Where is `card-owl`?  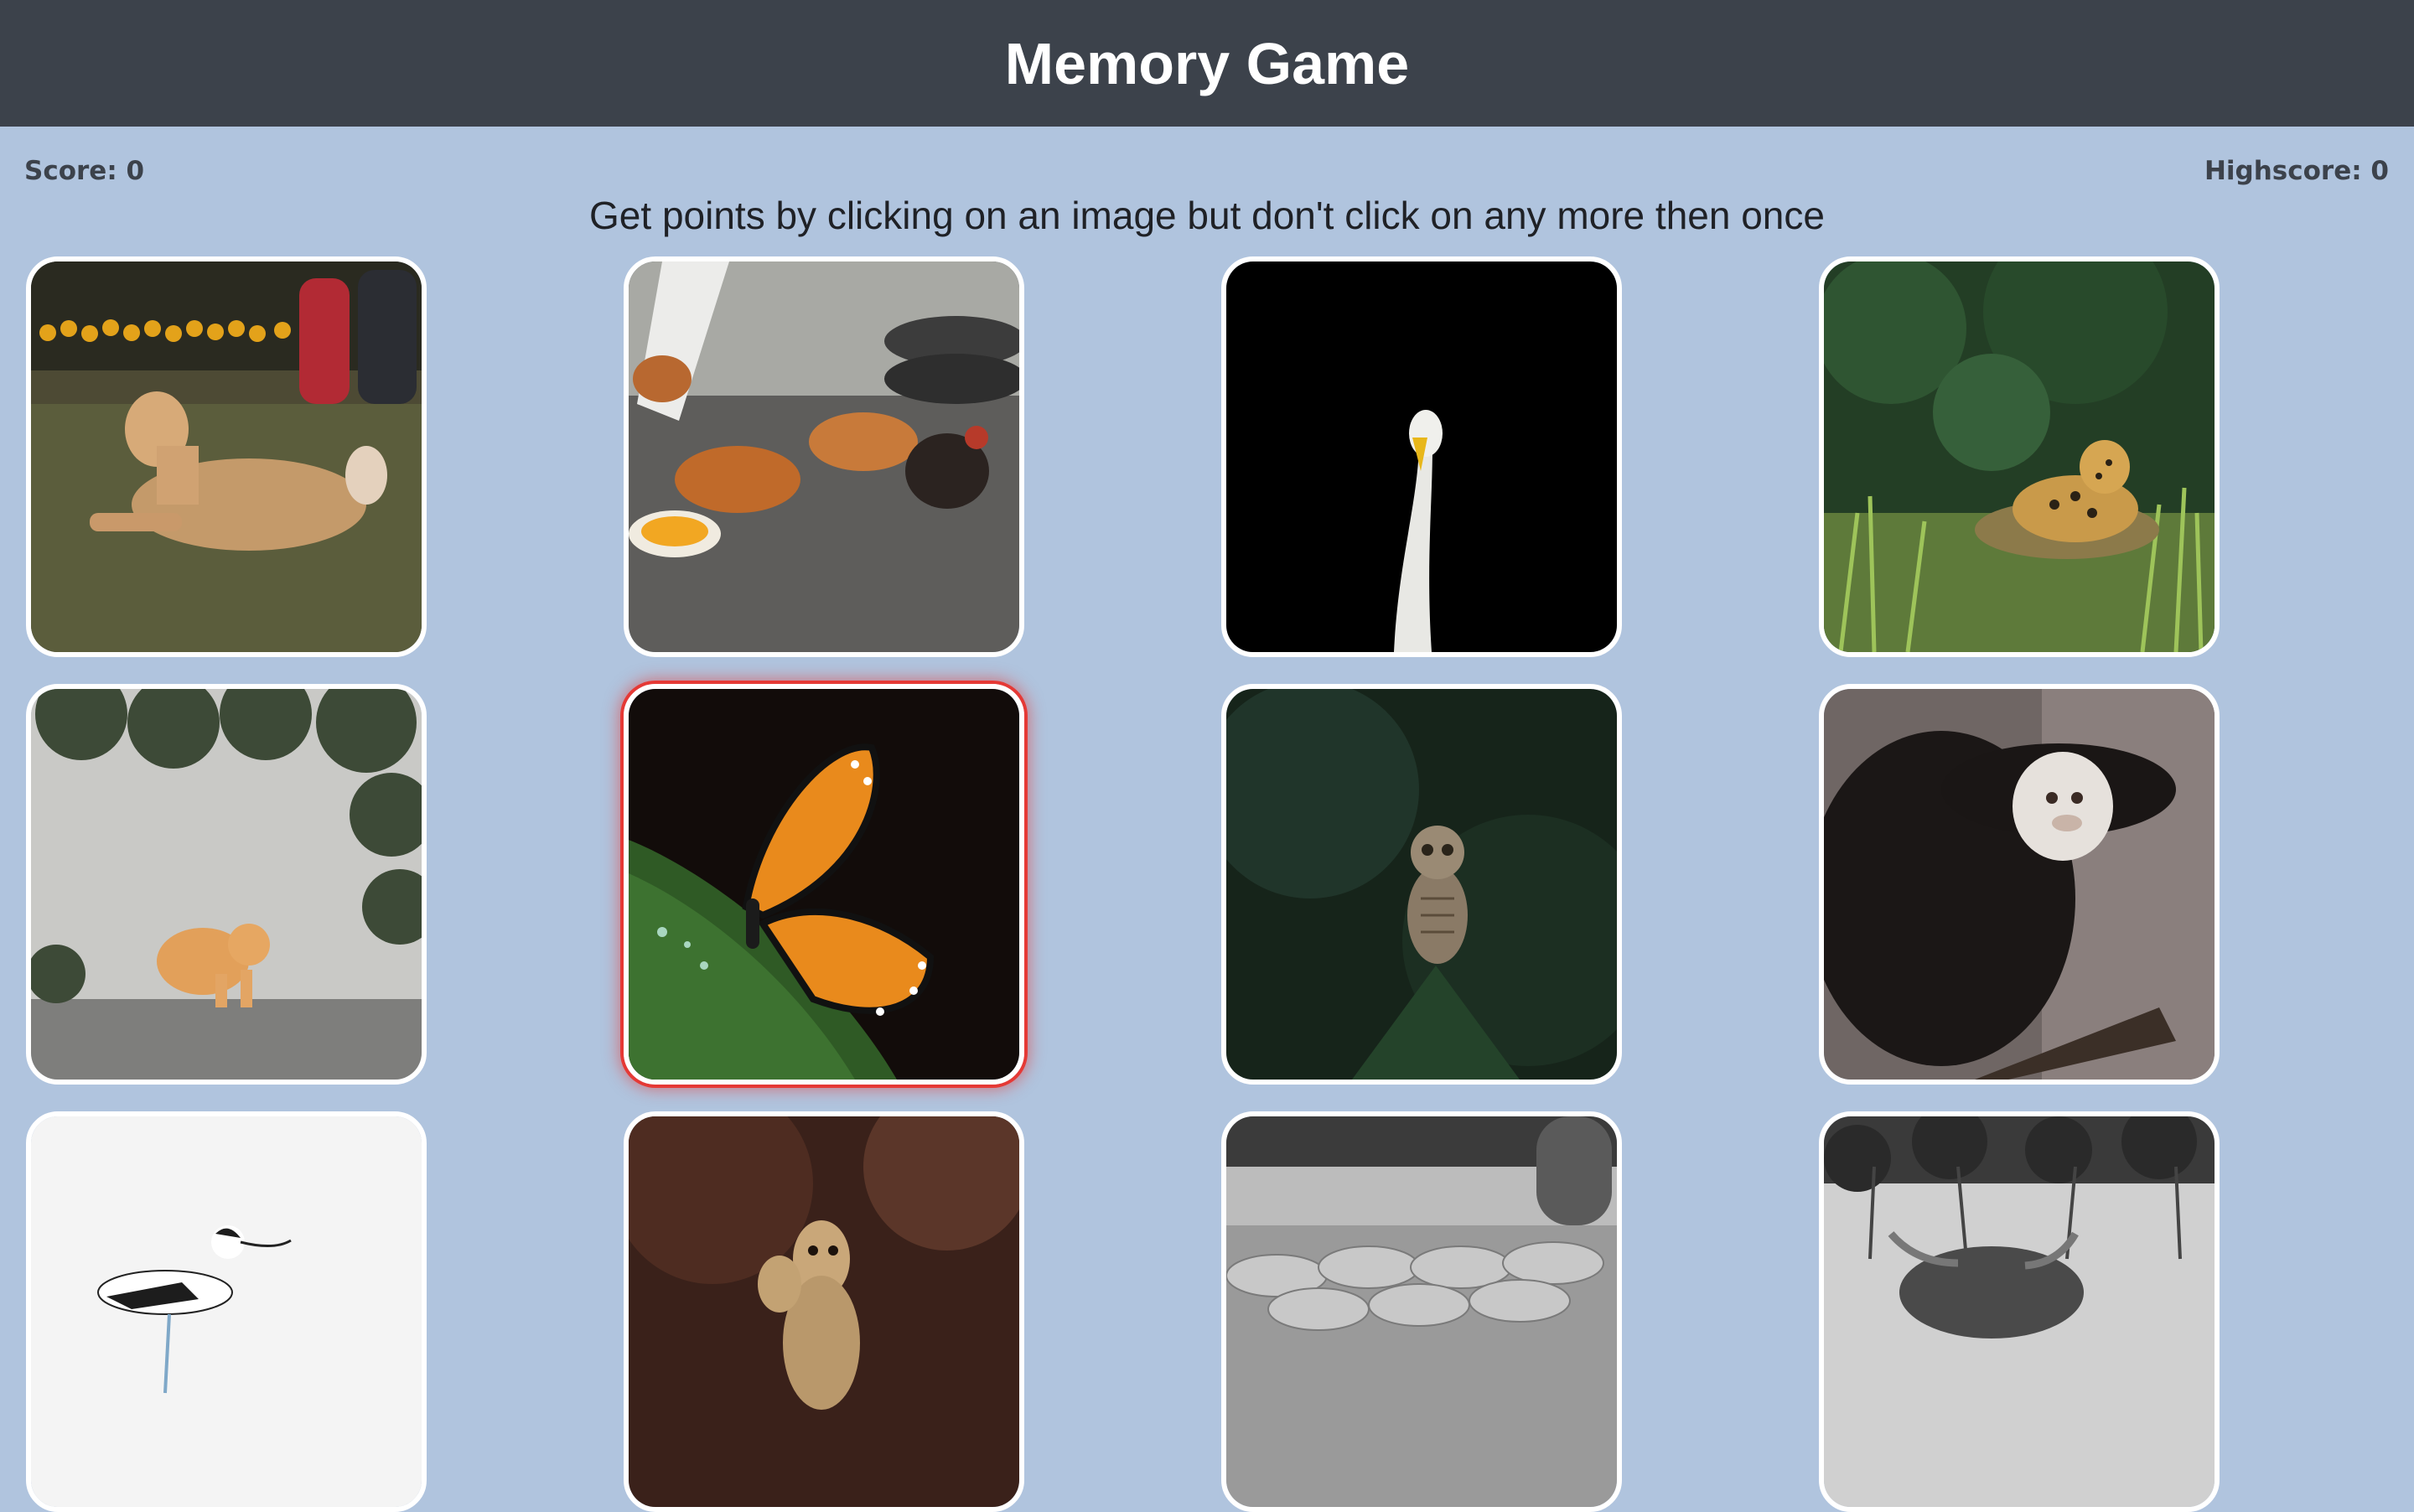
card-owl is located at coordinates (1421, 884).